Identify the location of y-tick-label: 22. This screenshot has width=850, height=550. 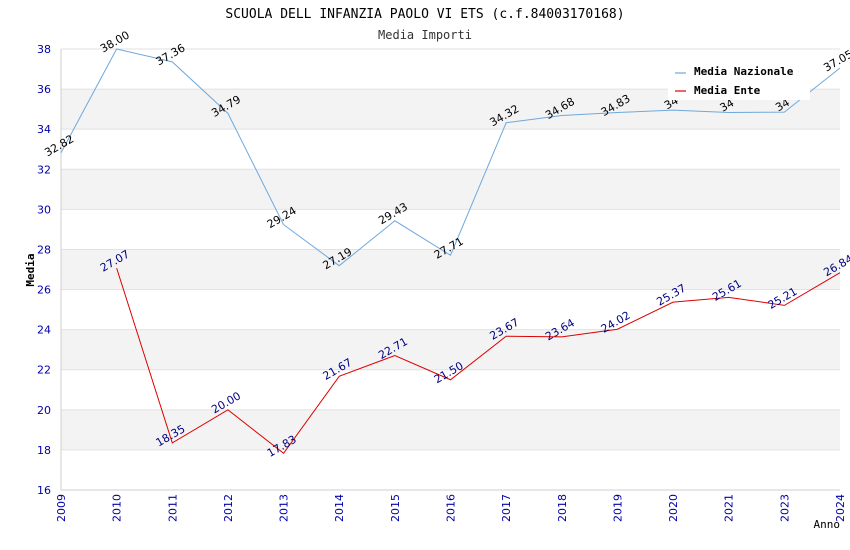
(44, 370).